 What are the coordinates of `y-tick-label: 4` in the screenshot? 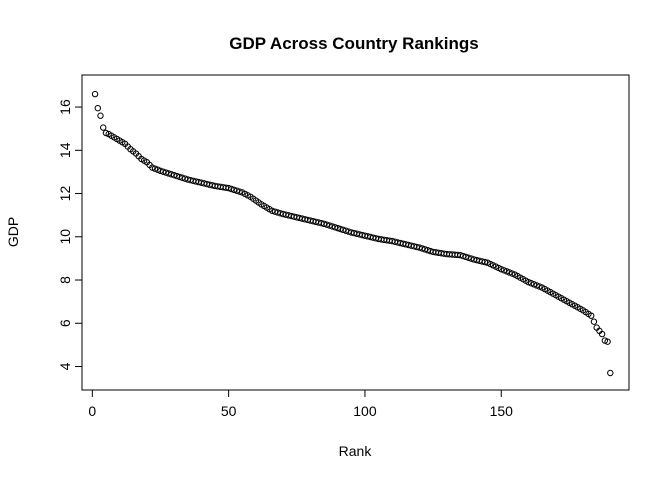 It's located at (65, 366).